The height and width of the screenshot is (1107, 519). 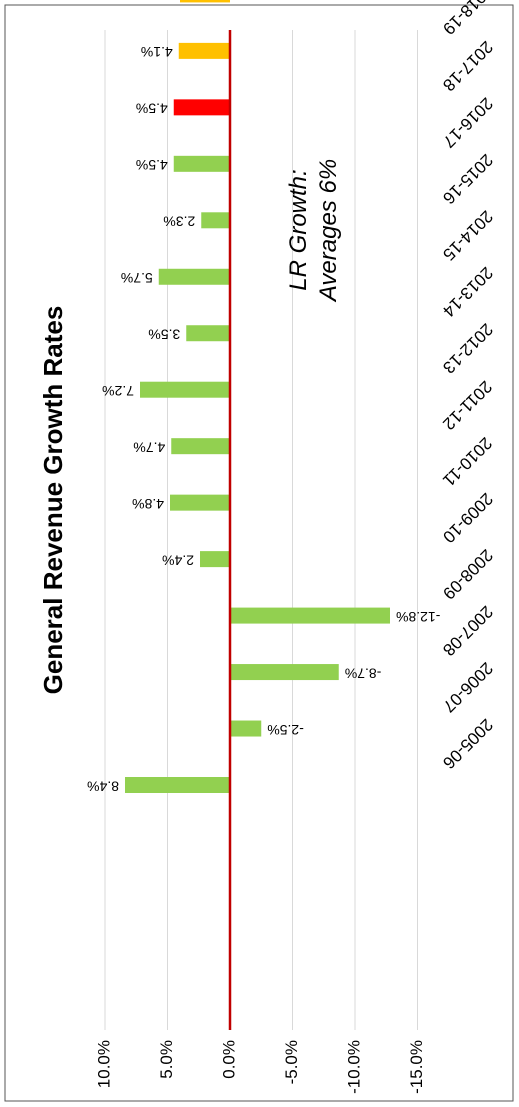 I want to click on data-label: 7.2%, so click(x=118, y=391).